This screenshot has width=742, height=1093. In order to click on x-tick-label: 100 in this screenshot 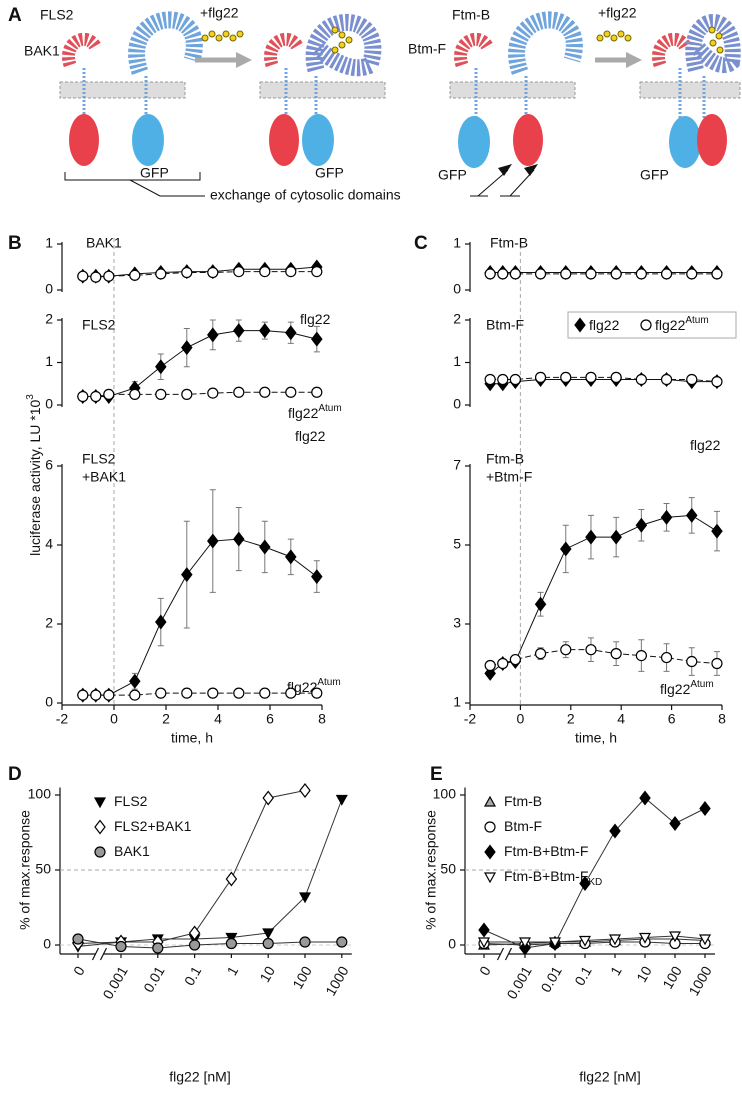, I will do `click(672, 977)`.